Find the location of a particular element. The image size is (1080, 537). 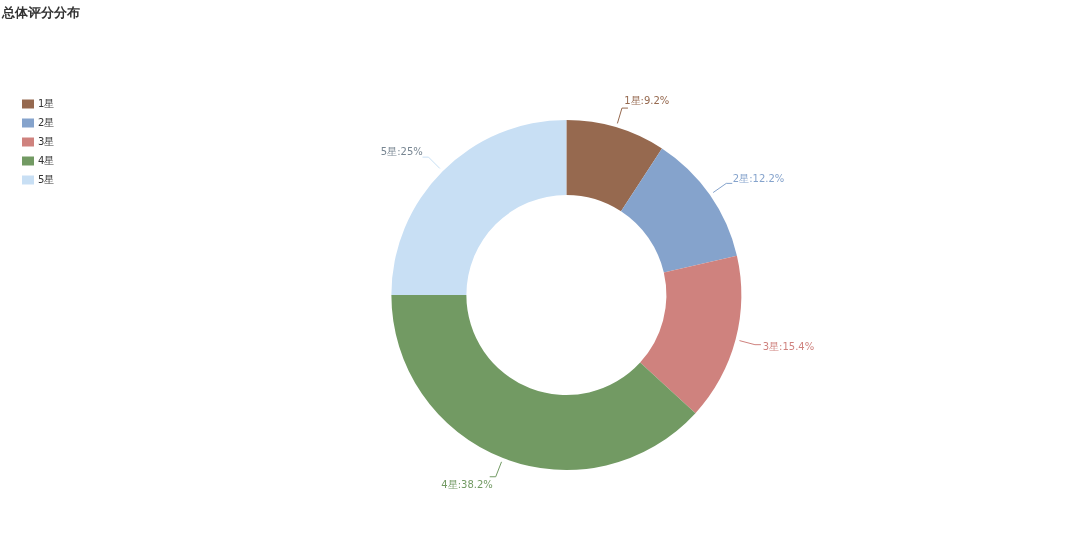

legend-label: 1星 is located at coordinates (46, 103).